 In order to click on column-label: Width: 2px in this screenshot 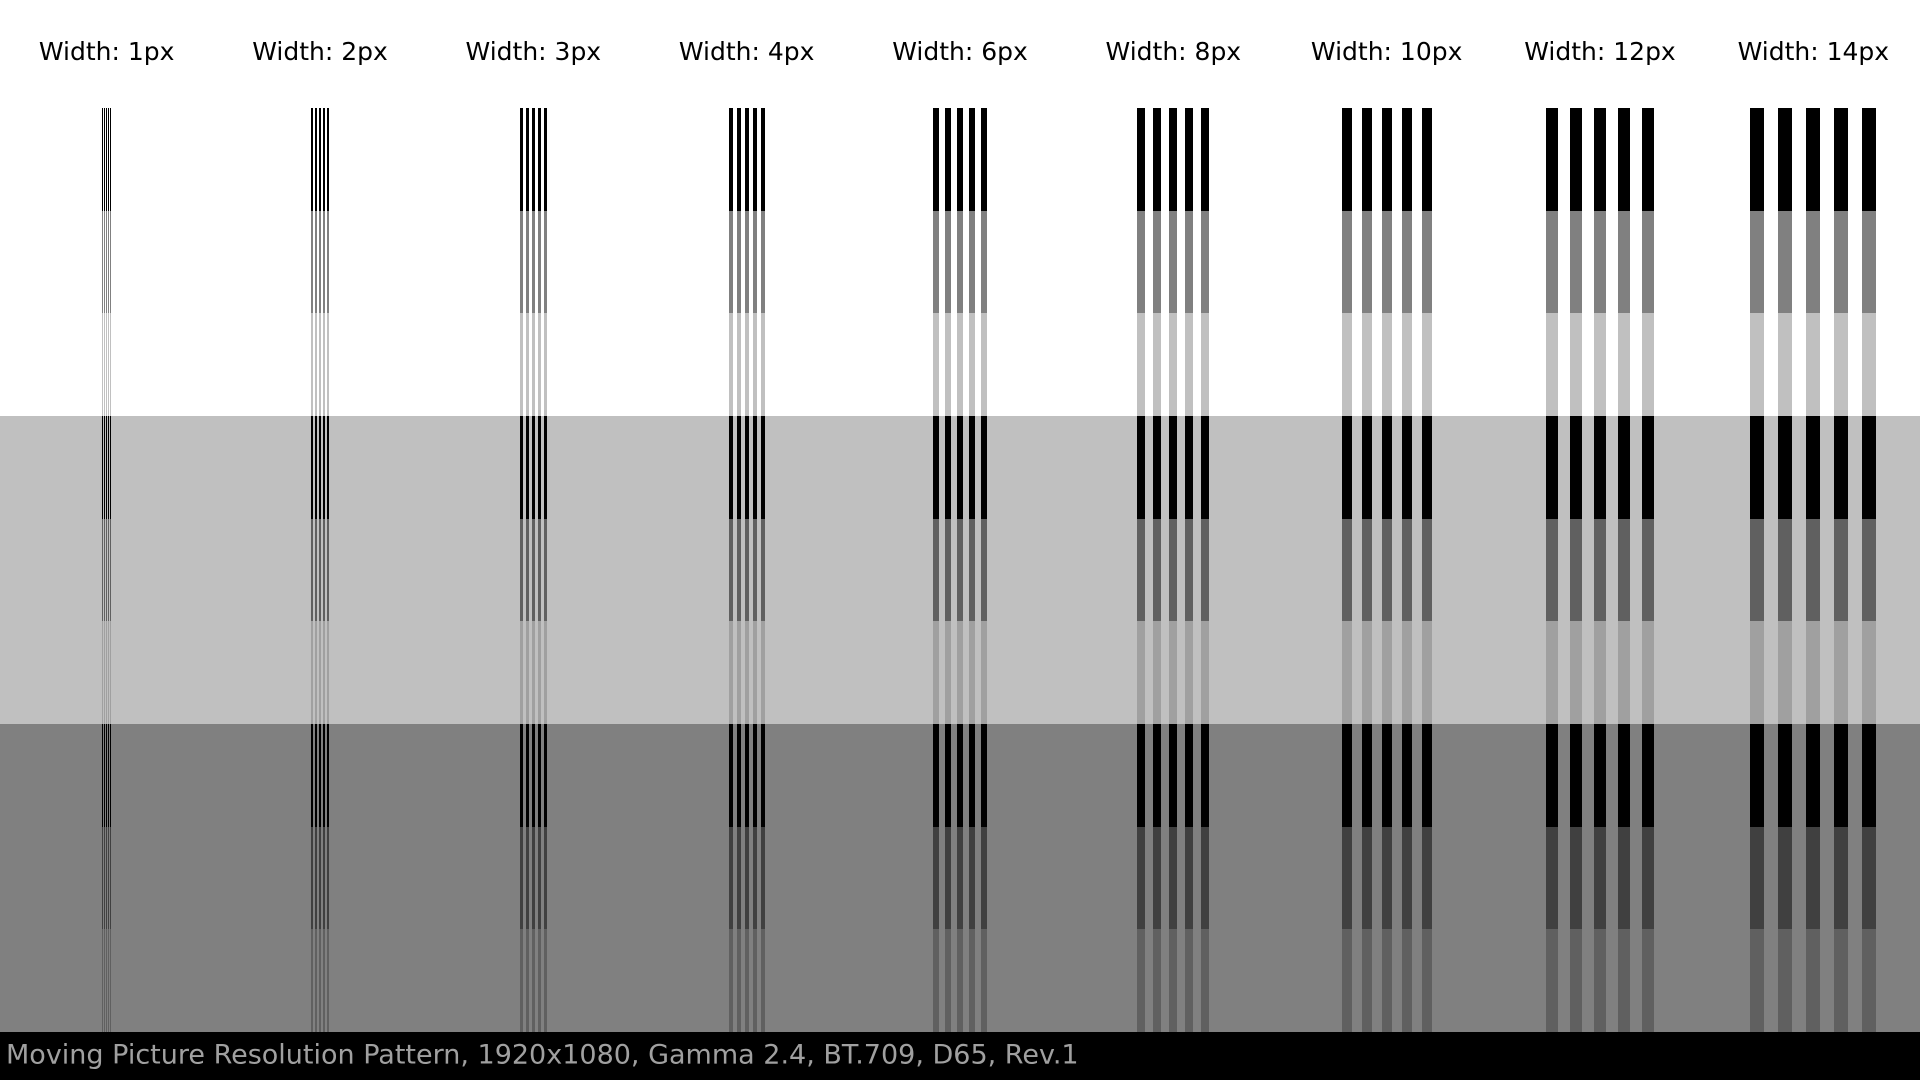, I will do `click(320, 51)`.